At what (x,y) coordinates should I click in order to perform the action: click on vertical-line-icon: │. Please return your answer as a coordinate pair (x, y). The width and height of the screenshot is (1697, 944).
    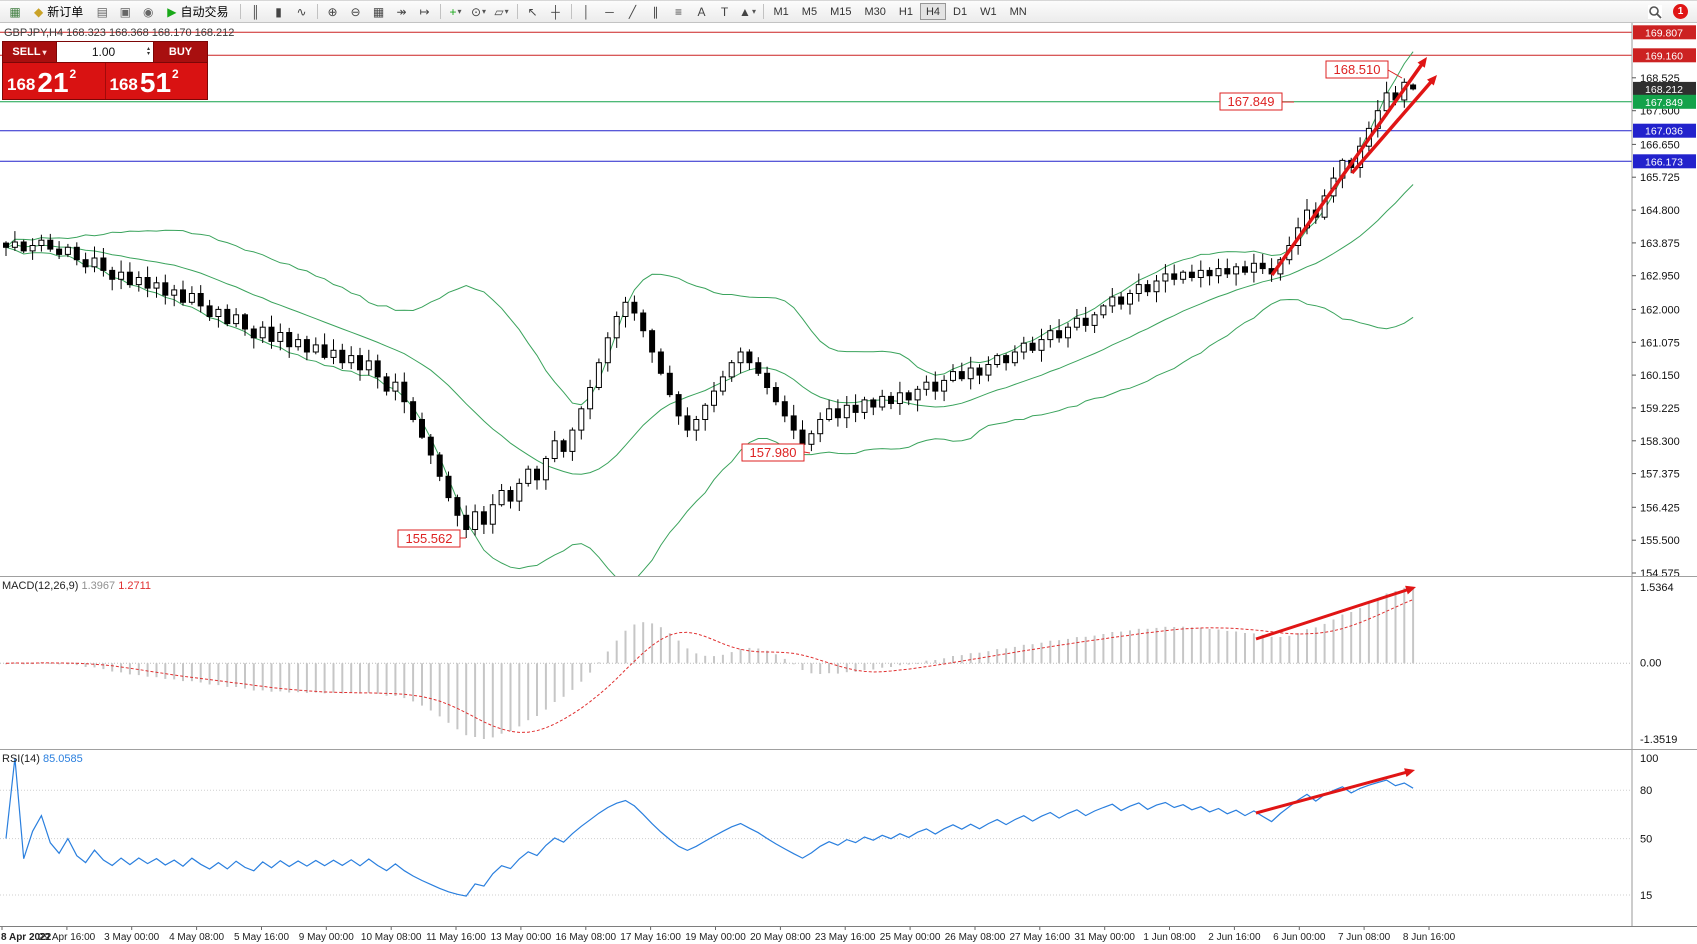
    Looking at the image, I should click on (587, 12).